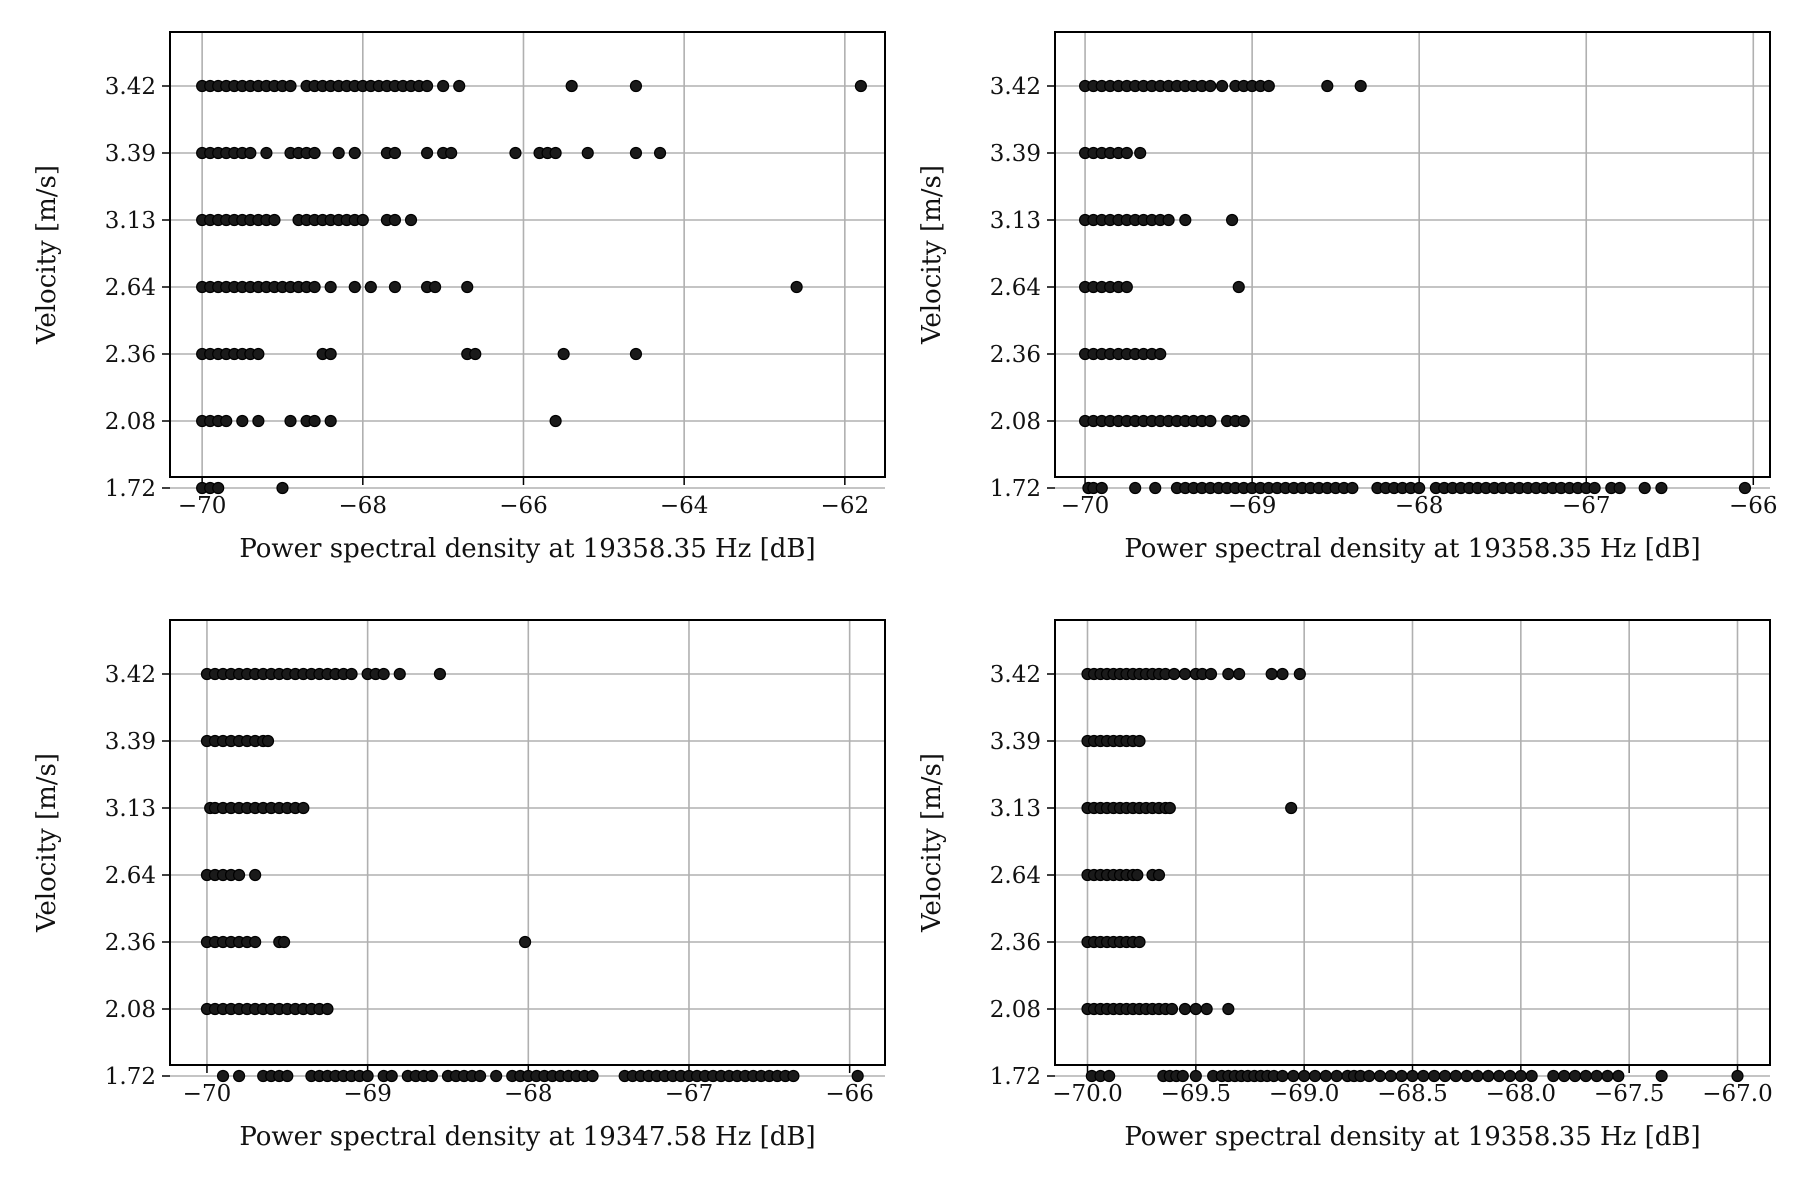 This screenshot has width=1800, height=1200. What do you see at coordinates (367, 1094) in the screenshot?
I see `x-tick-label: −69` at bounding box center [367, 1094].